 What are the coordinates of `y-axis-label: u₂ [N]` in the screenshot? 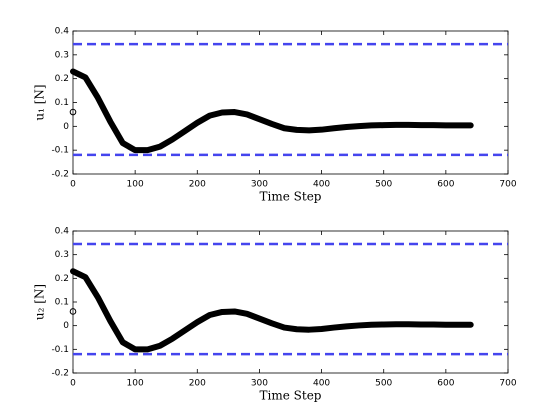 It's located at (40, 302).